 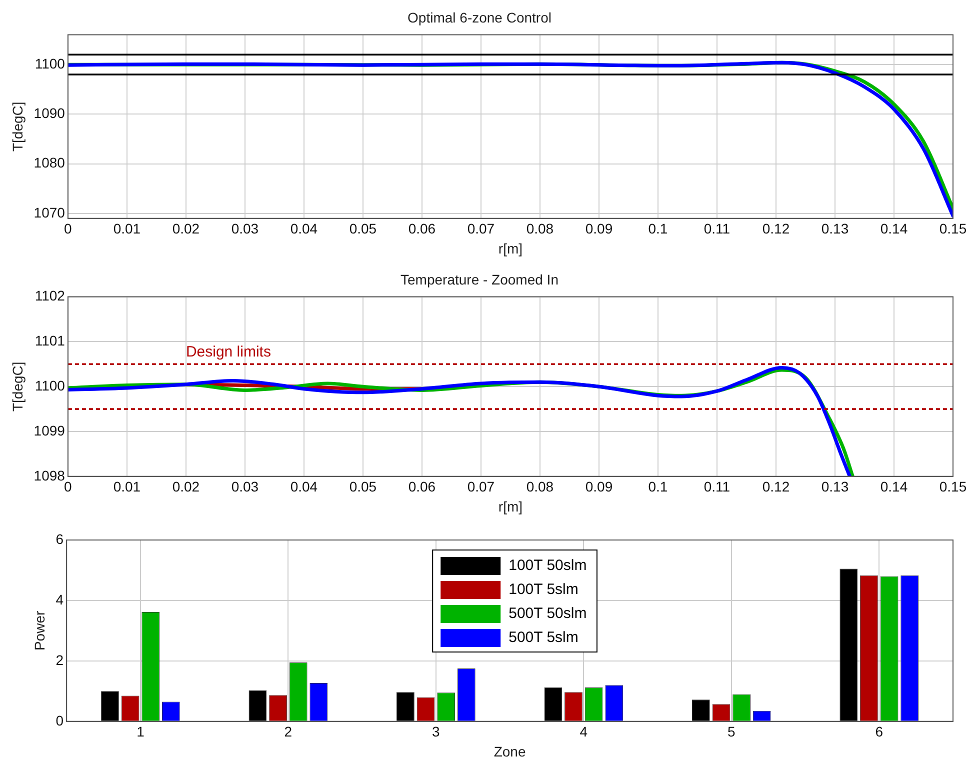 I want to click on chart-title: Temperature - Zoomed In, so click(x=479, y=279).